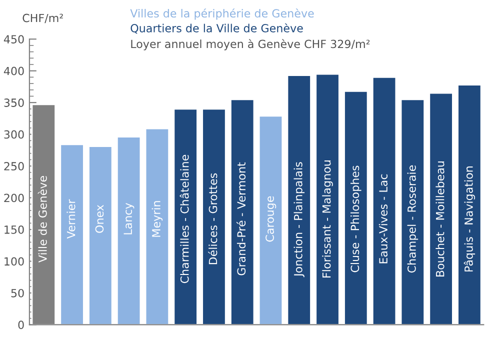 This screenshot has width=491, height=340. Describe the element at coordinates (14, 71) in the screenshot. I see `y-tick-label: 400` at that location.